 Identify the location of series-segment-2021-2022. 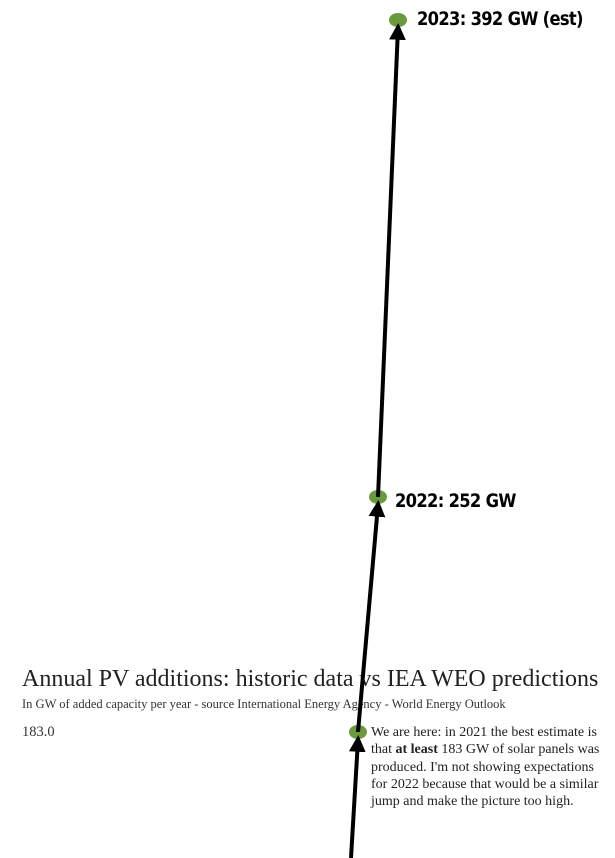
(371, 616).